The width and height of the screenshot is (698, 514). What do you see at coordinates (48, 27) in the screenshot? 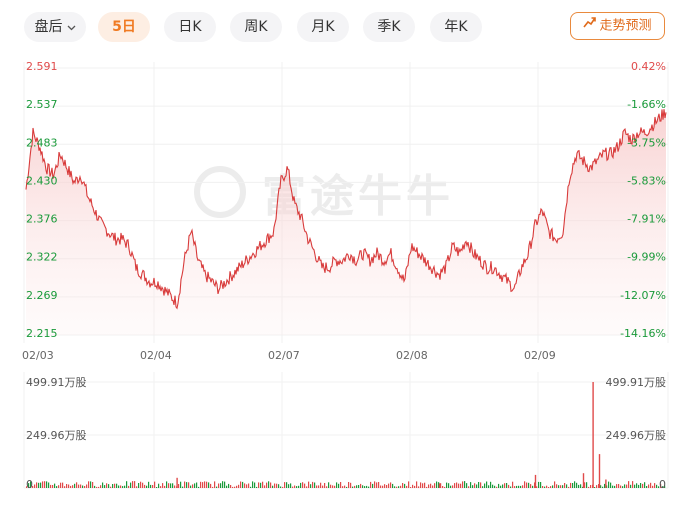
I see `tab-label: 盘后` at bounding box center [48, 27].